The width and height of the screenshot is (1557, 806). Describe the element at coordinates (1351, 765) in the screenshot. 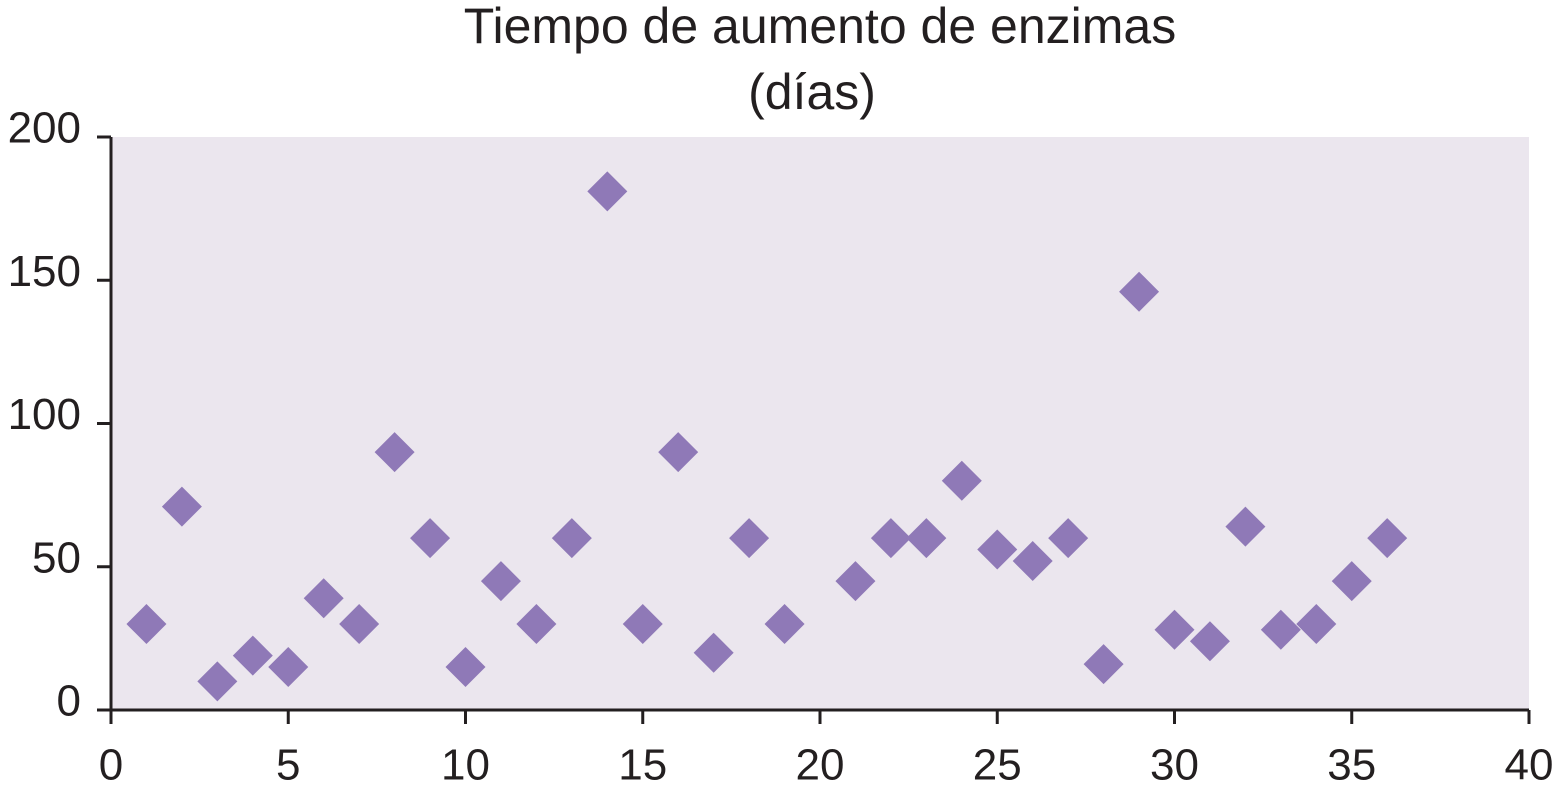

I see `x-tick-label: 35` at that location.